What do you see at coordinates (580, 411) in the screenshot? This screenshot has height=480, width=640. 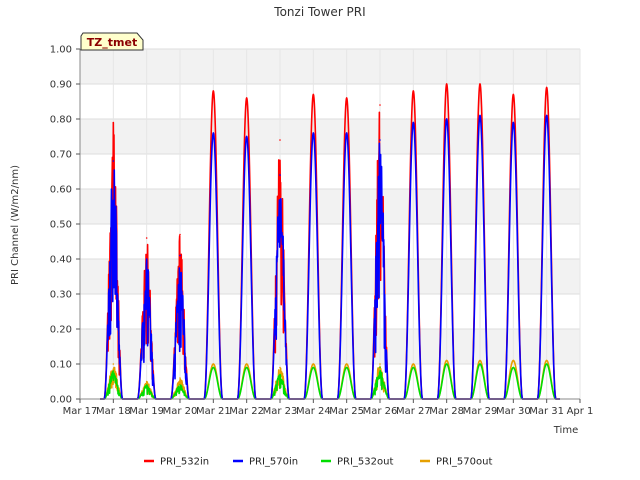 I see `x-tick-label: Apr 1` at bounding box center [580, 411].